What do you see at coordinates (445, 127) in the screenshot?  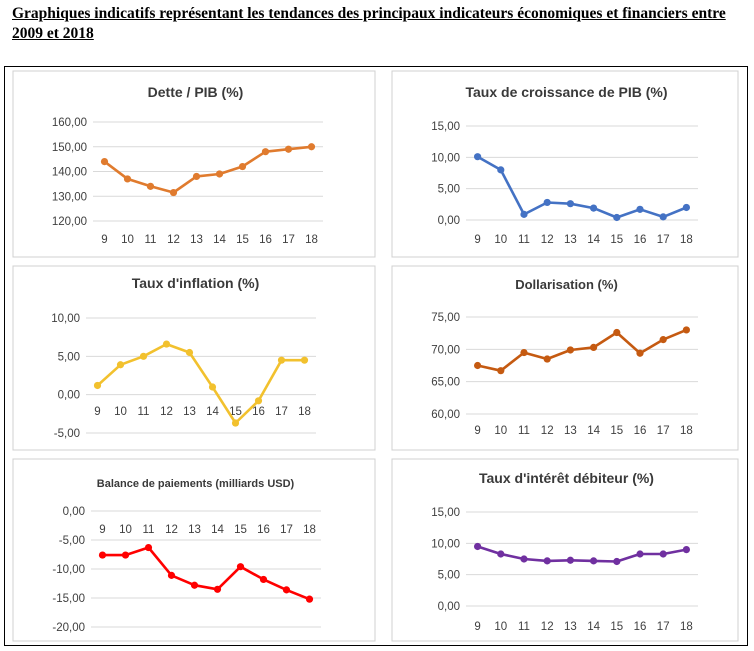 I see `y-tick-label: 15,00` at bounding box center [445, 127].